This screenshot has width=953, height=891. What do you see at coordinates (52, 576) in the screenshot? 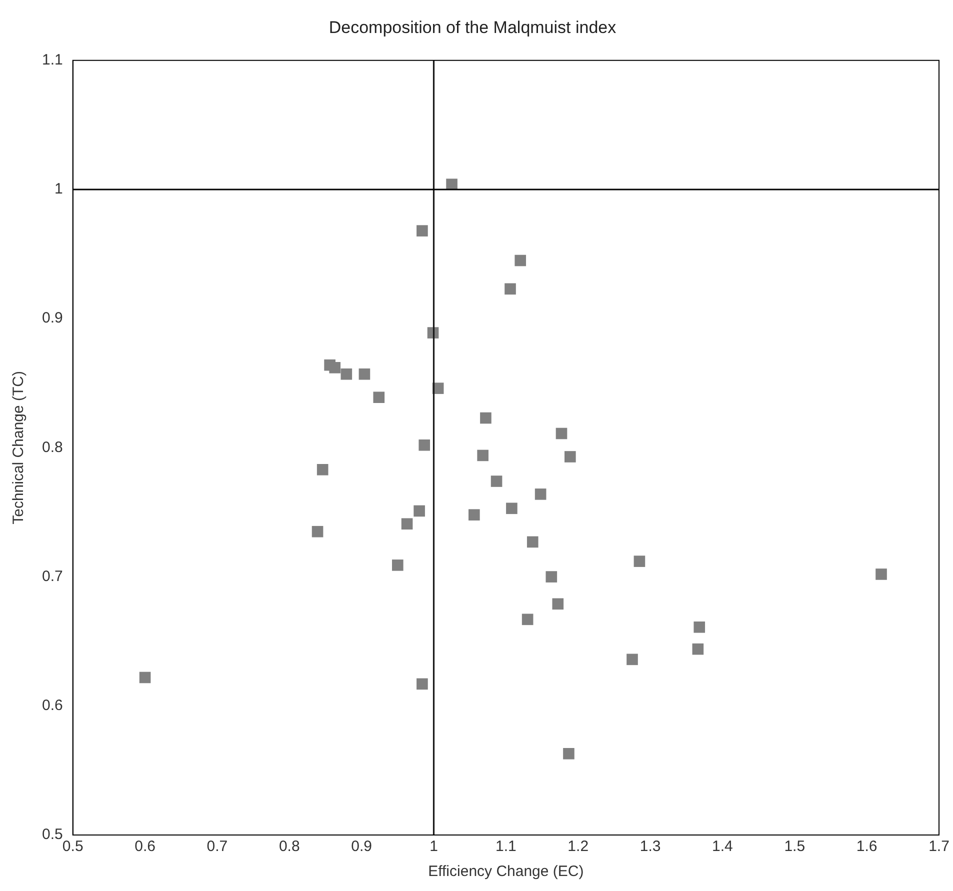
I see `y-tick-label: 0.7` at bounding box center [52, 576].